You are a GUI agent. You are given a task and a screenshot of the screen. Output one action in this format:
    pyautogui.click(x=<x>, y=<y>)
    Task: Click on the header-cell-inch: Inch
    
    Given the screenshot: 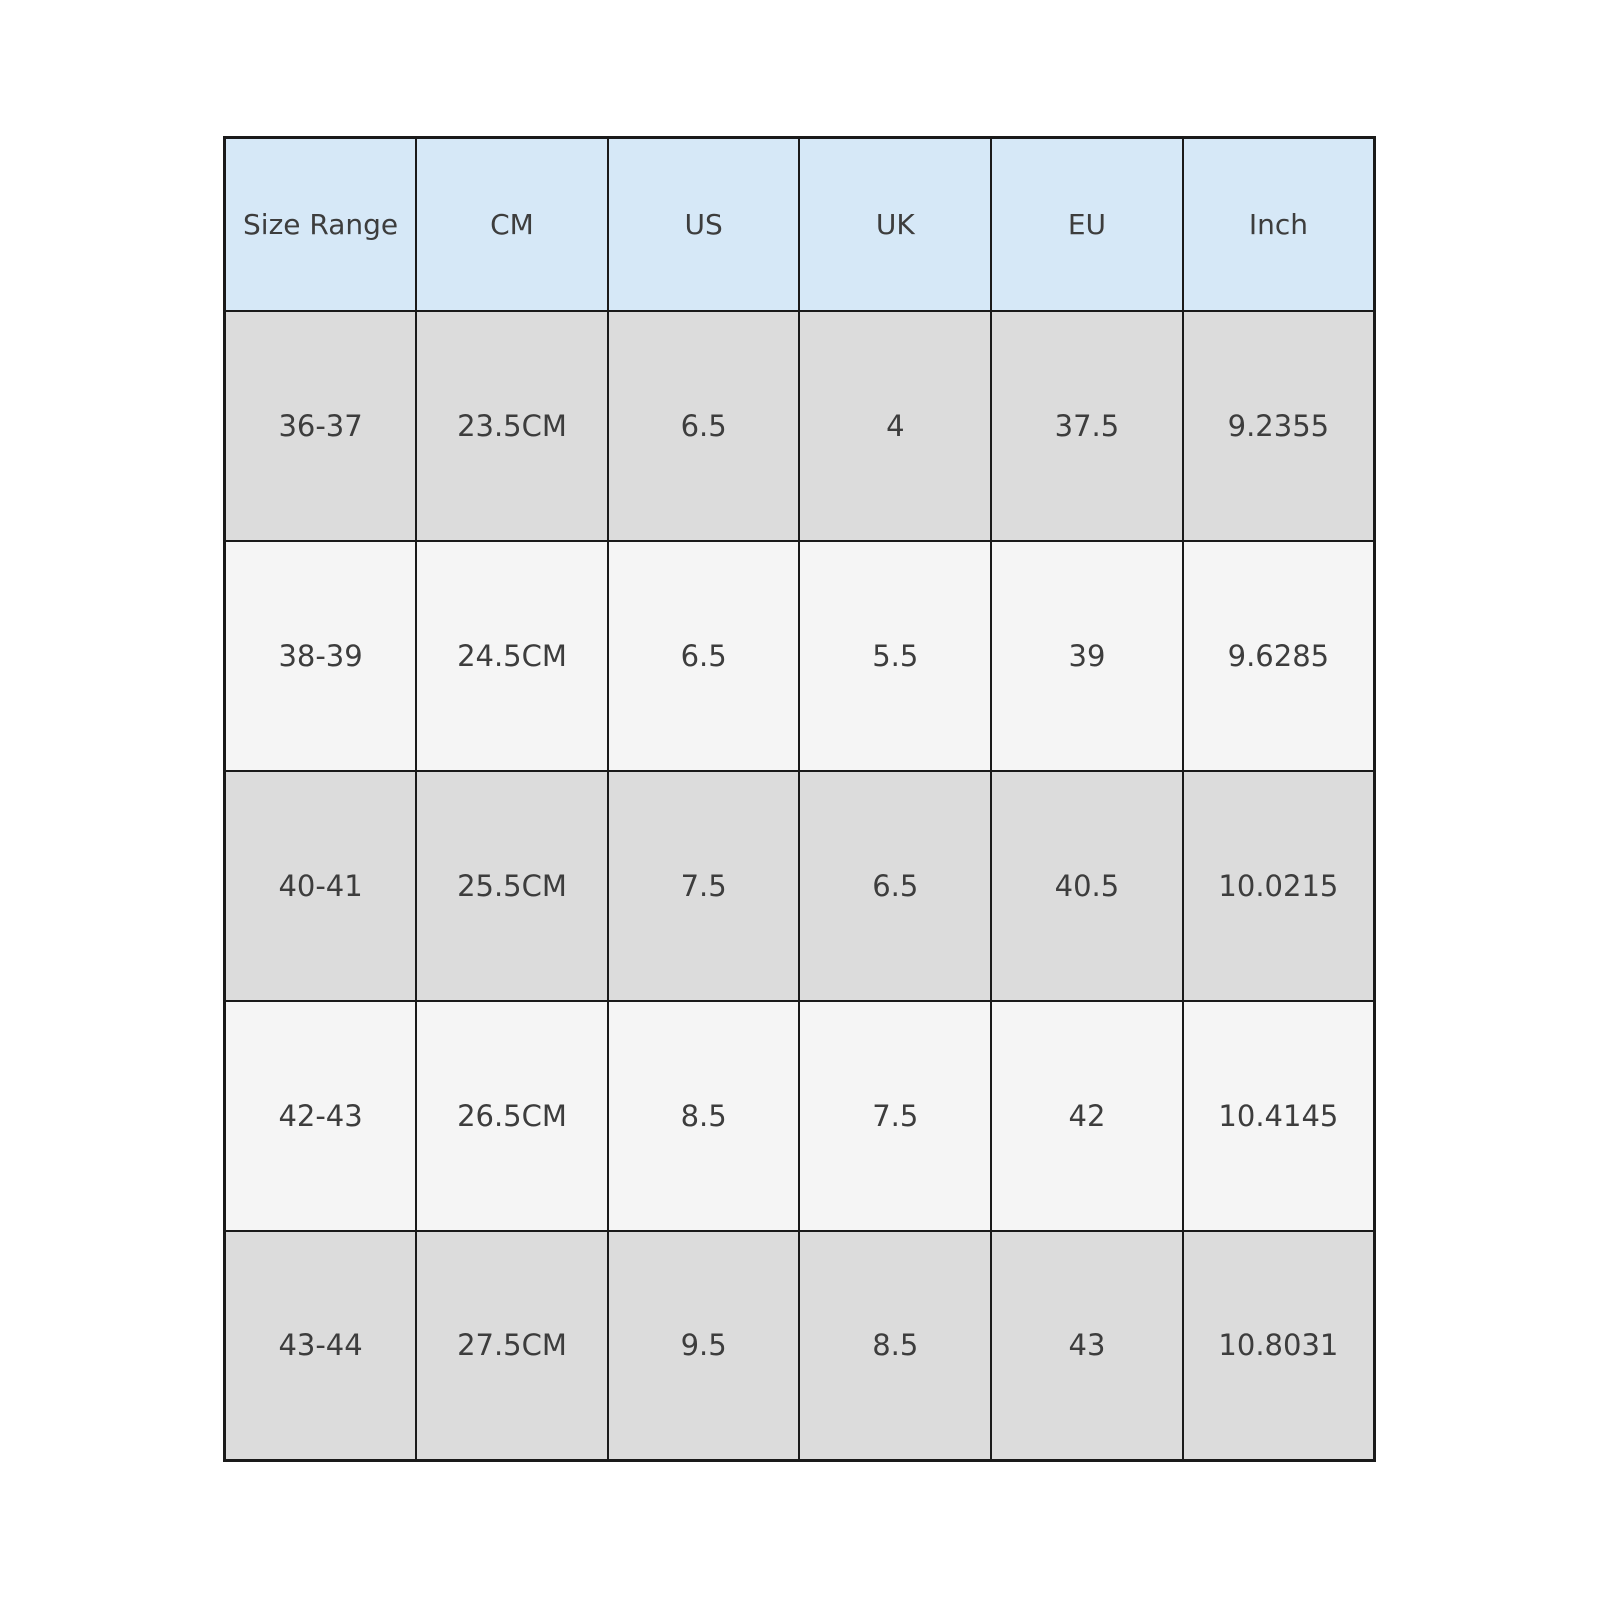 What is the action you would take?
    pyautogui.click(x=1278, y=224)
    